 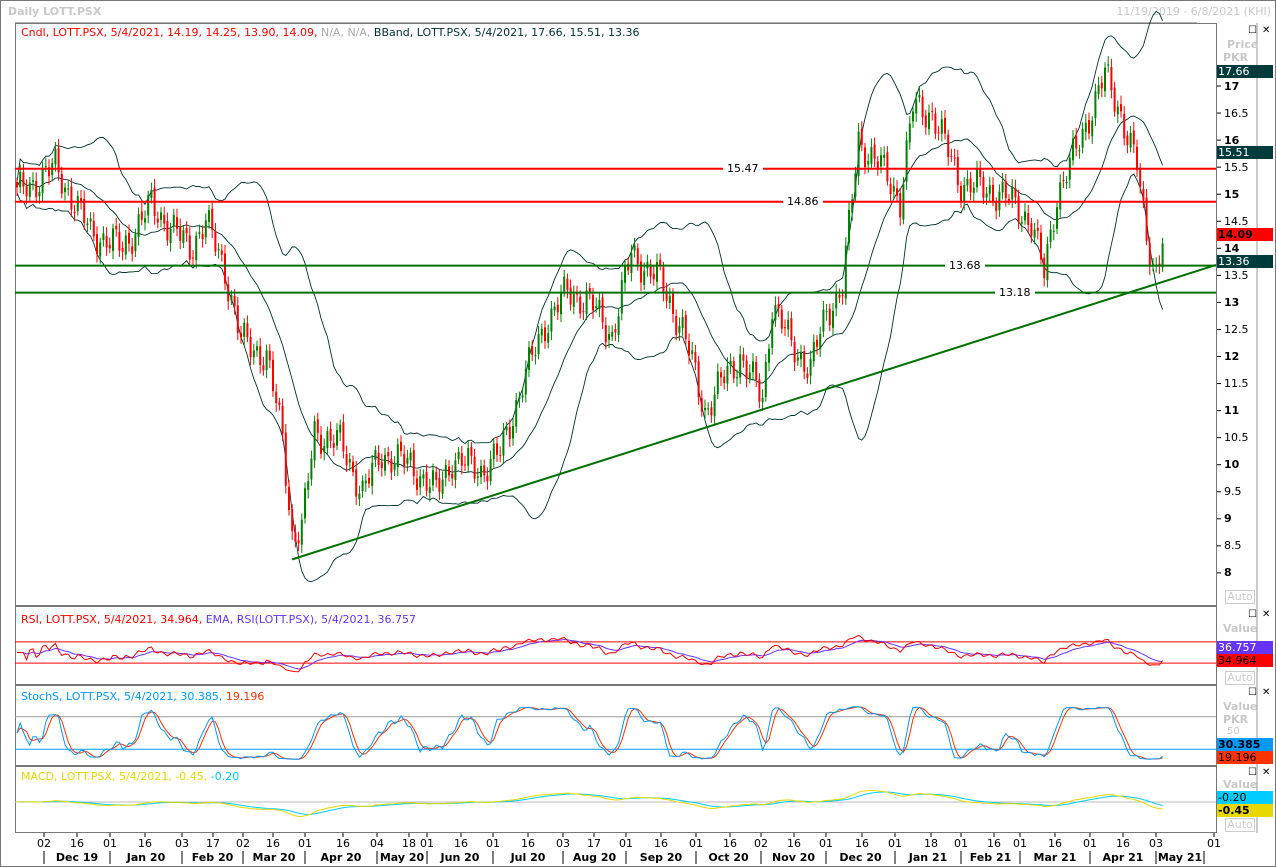 What do you see at coordinates (1236, 113) in the screenshot?
I see `price-tick-label: 16.5` at bounding box center [1236, 113].